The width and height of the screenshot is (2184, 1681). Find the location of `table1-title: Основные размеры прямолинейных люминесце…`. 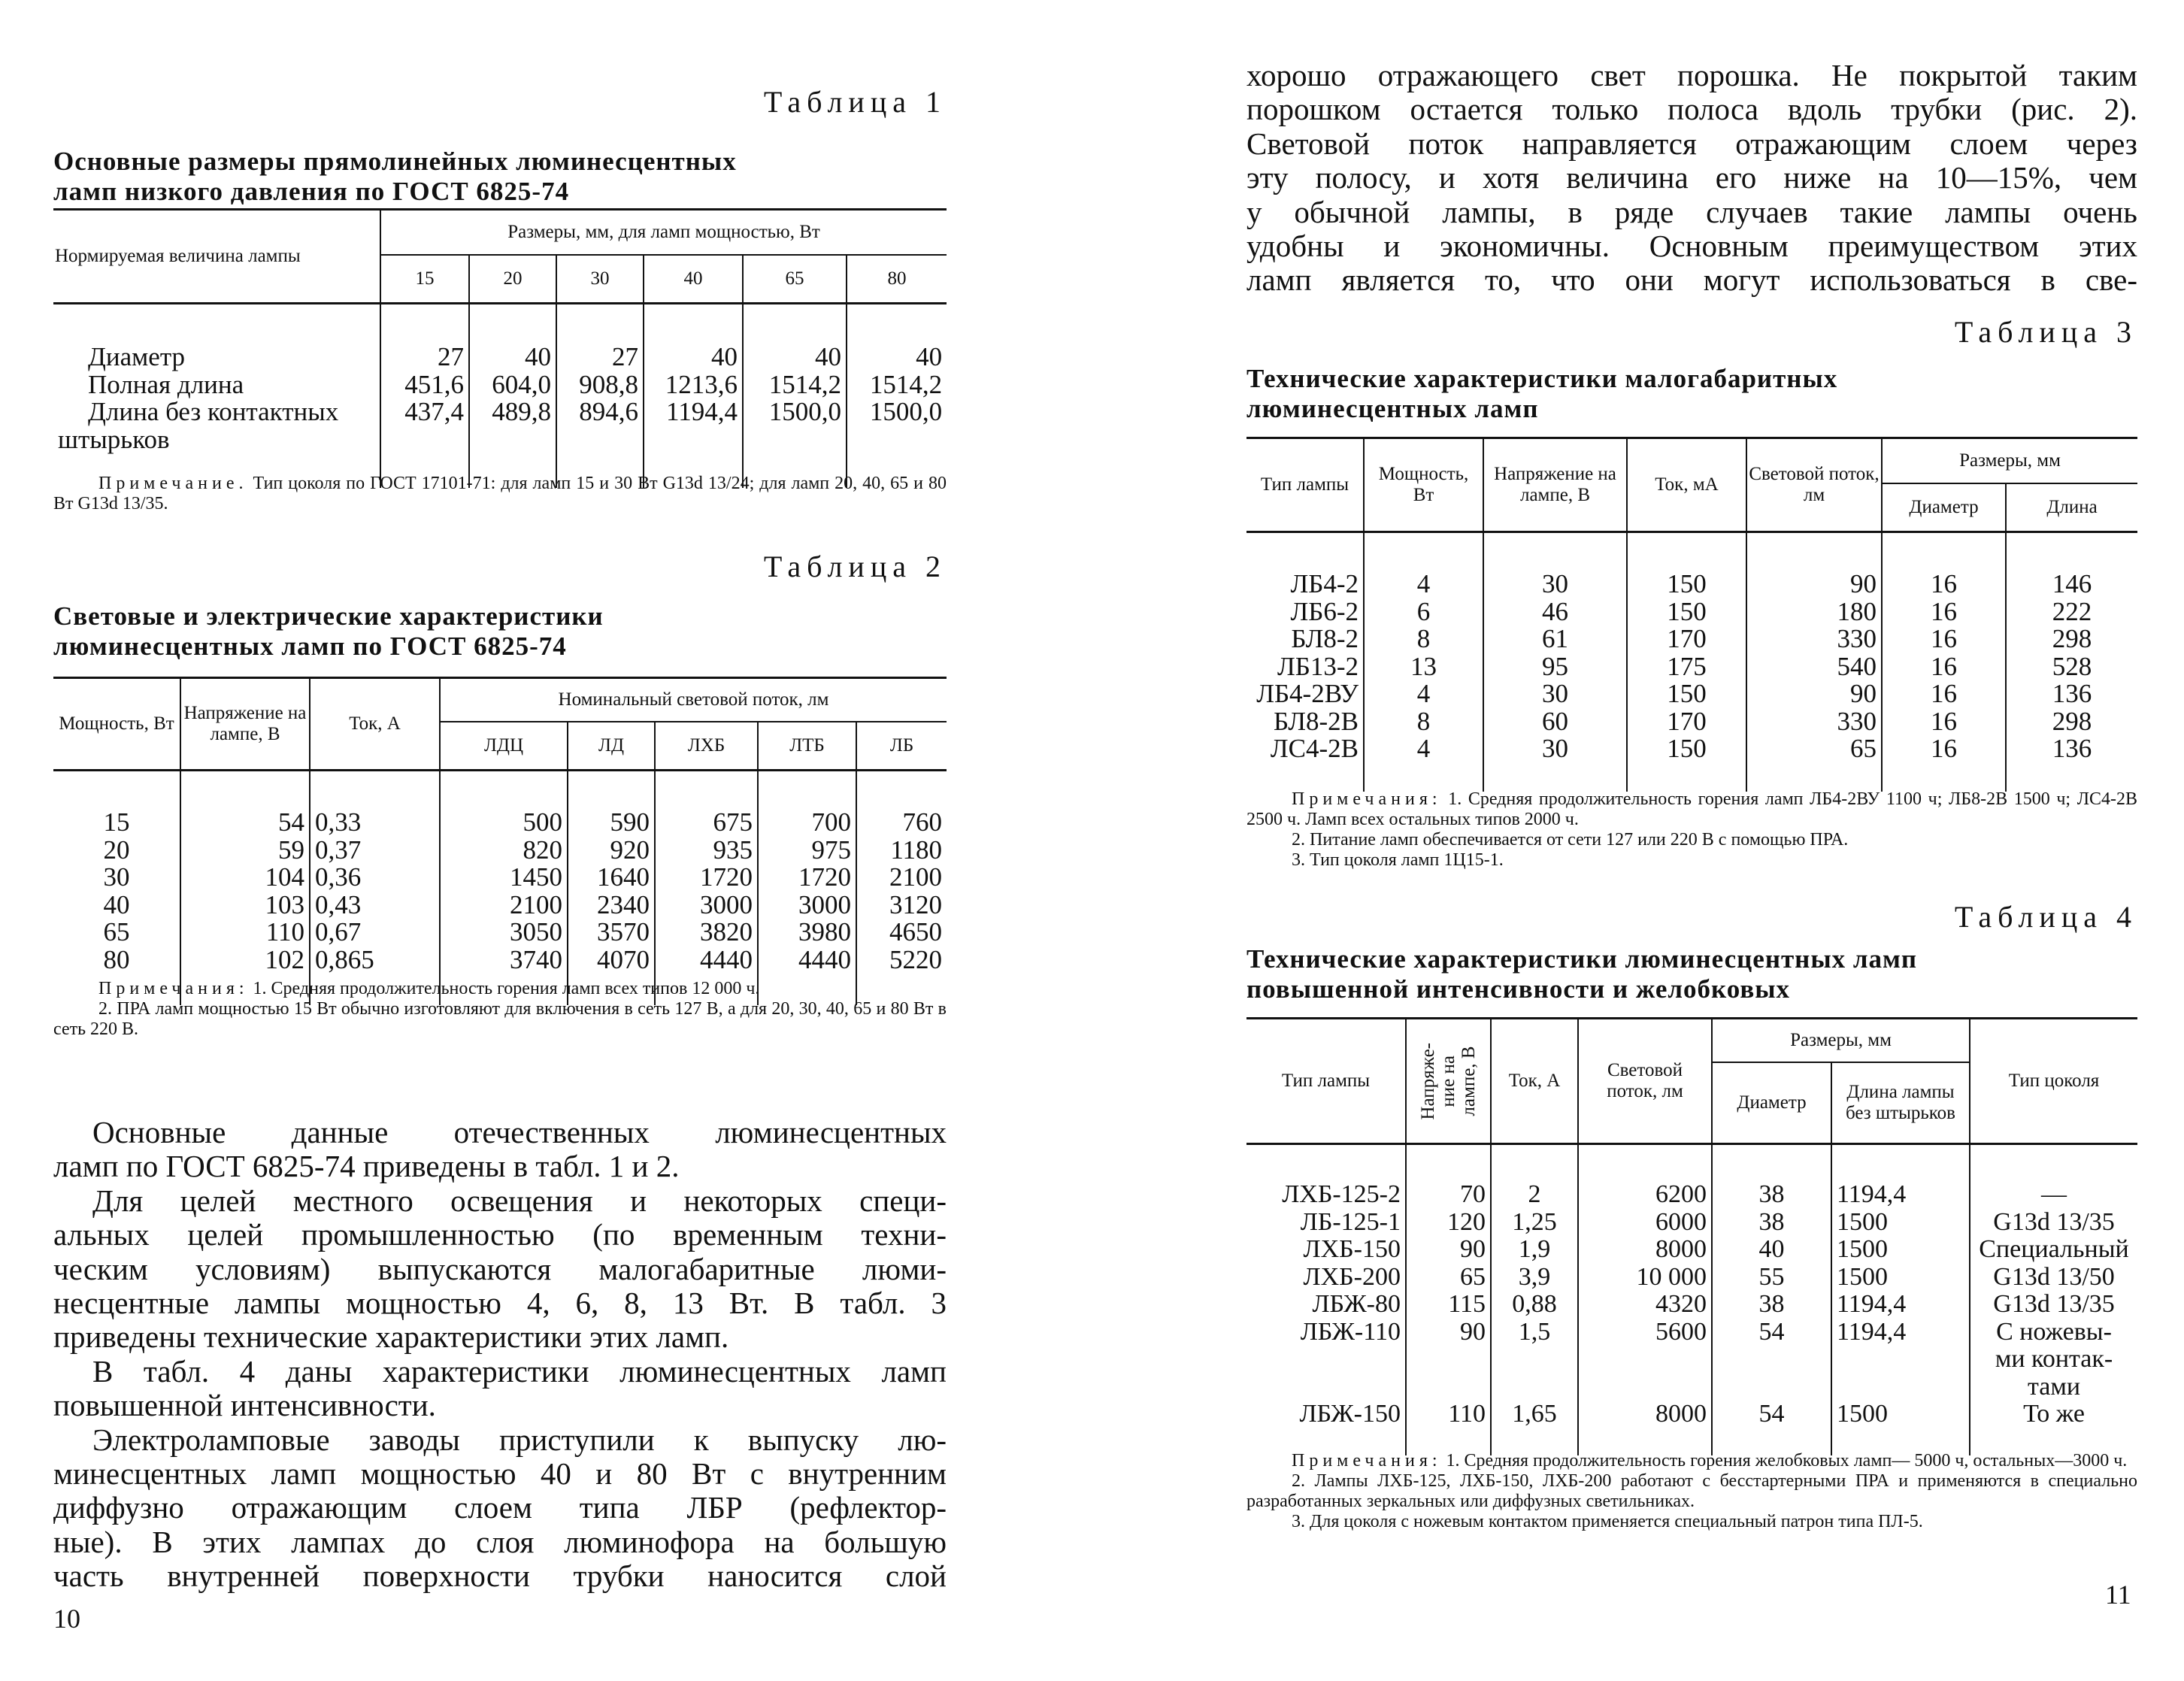

table1-title: Основные размеры прямолинейных люминесце… is located at coordinates (395, 176).